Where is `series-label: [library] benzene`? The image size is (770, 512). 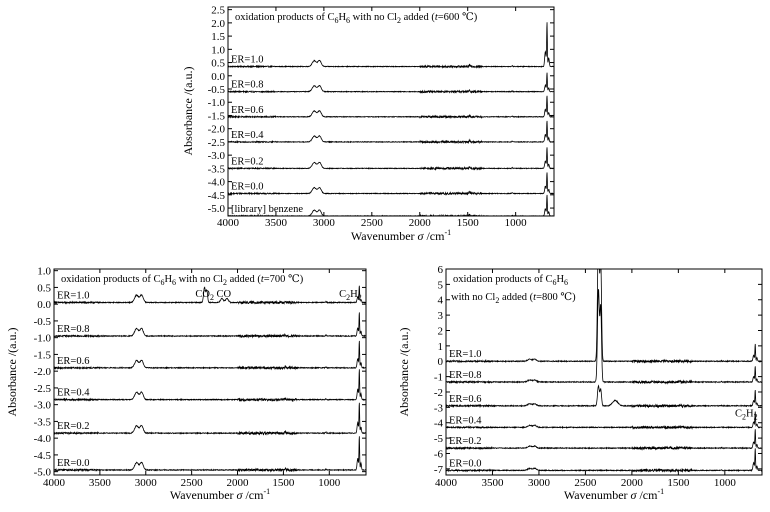
series-label: [library] benzene is located at coordinates (267, 209).